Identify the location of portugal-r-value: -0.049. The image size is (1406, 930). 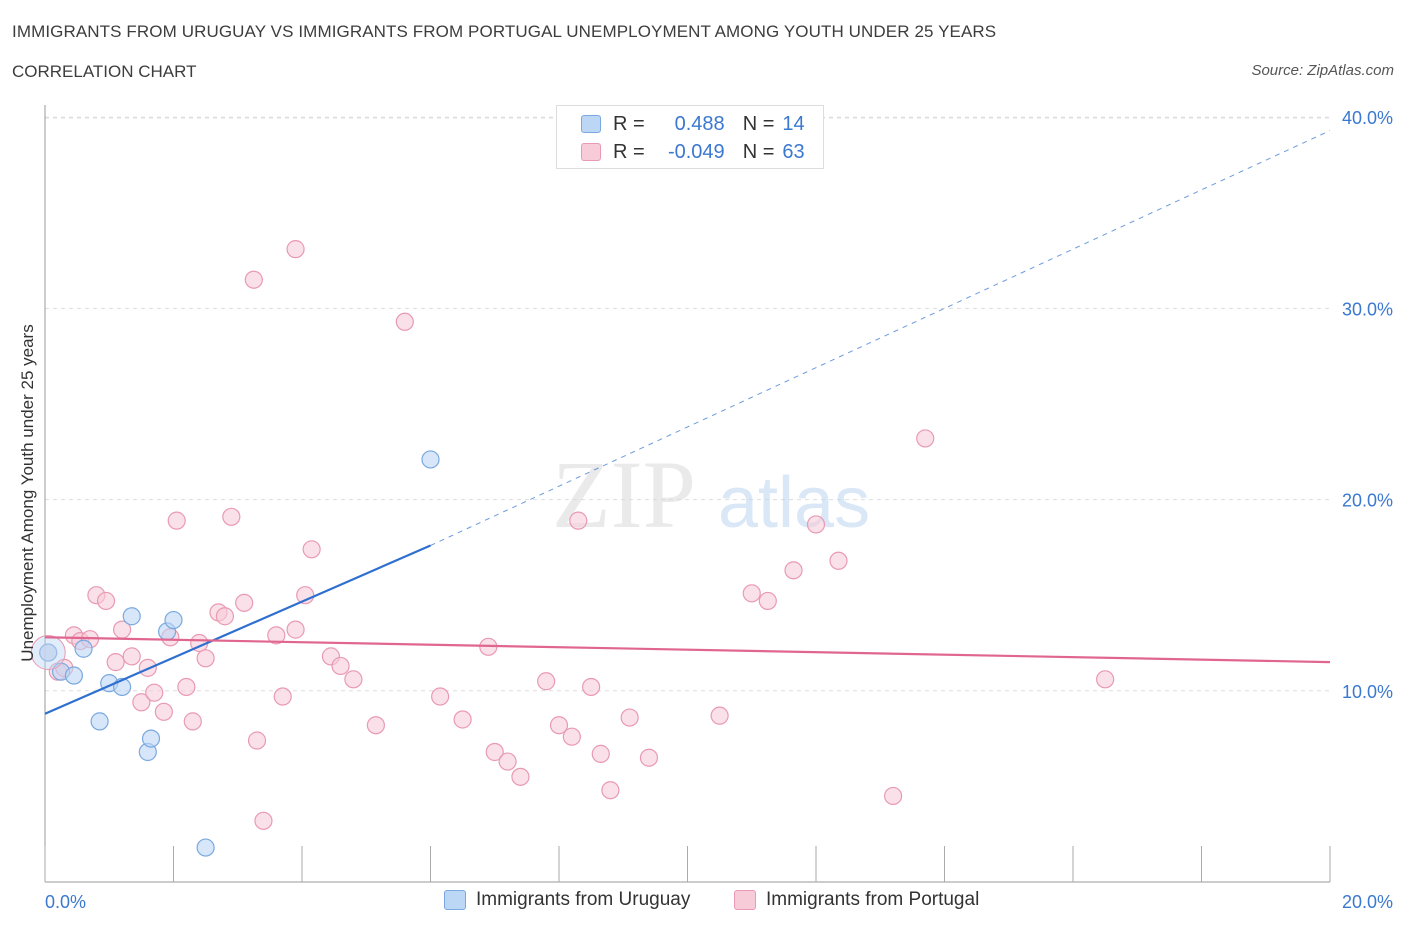
(696, 151).